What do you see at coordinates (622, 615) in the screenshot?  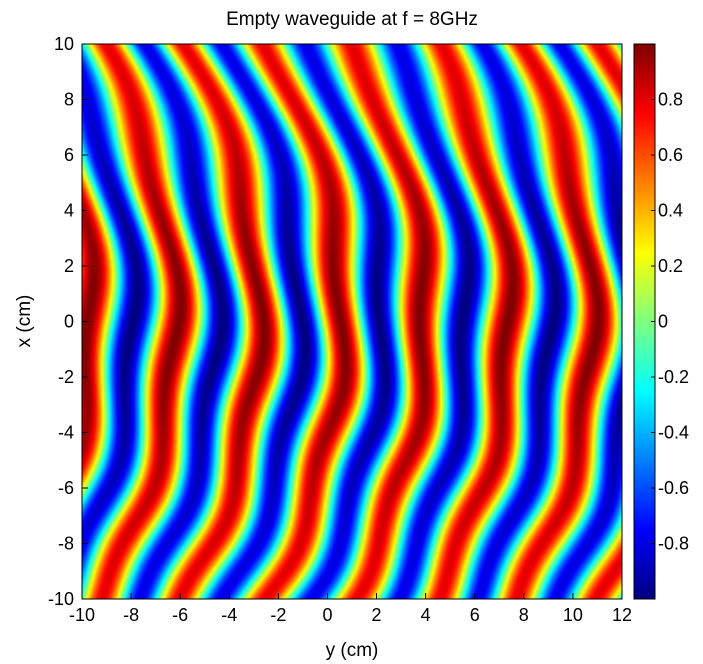 I see `x-tick-label: 12` at bounding box center [622, 615].